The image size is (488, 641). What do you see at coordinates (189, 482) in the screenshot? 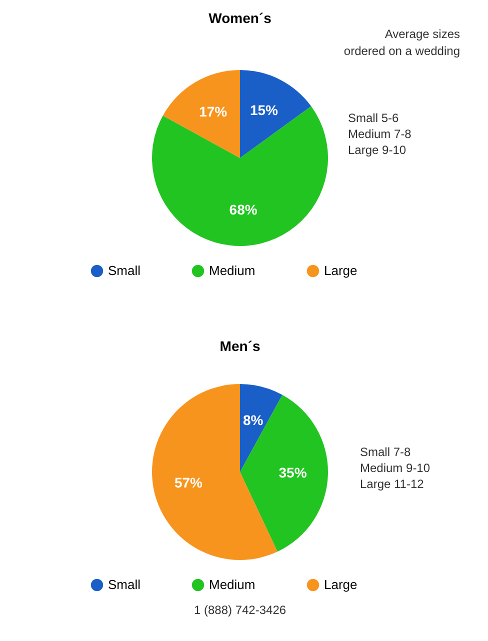
I see `data-label: 57%` at bounding box center [189, 482].